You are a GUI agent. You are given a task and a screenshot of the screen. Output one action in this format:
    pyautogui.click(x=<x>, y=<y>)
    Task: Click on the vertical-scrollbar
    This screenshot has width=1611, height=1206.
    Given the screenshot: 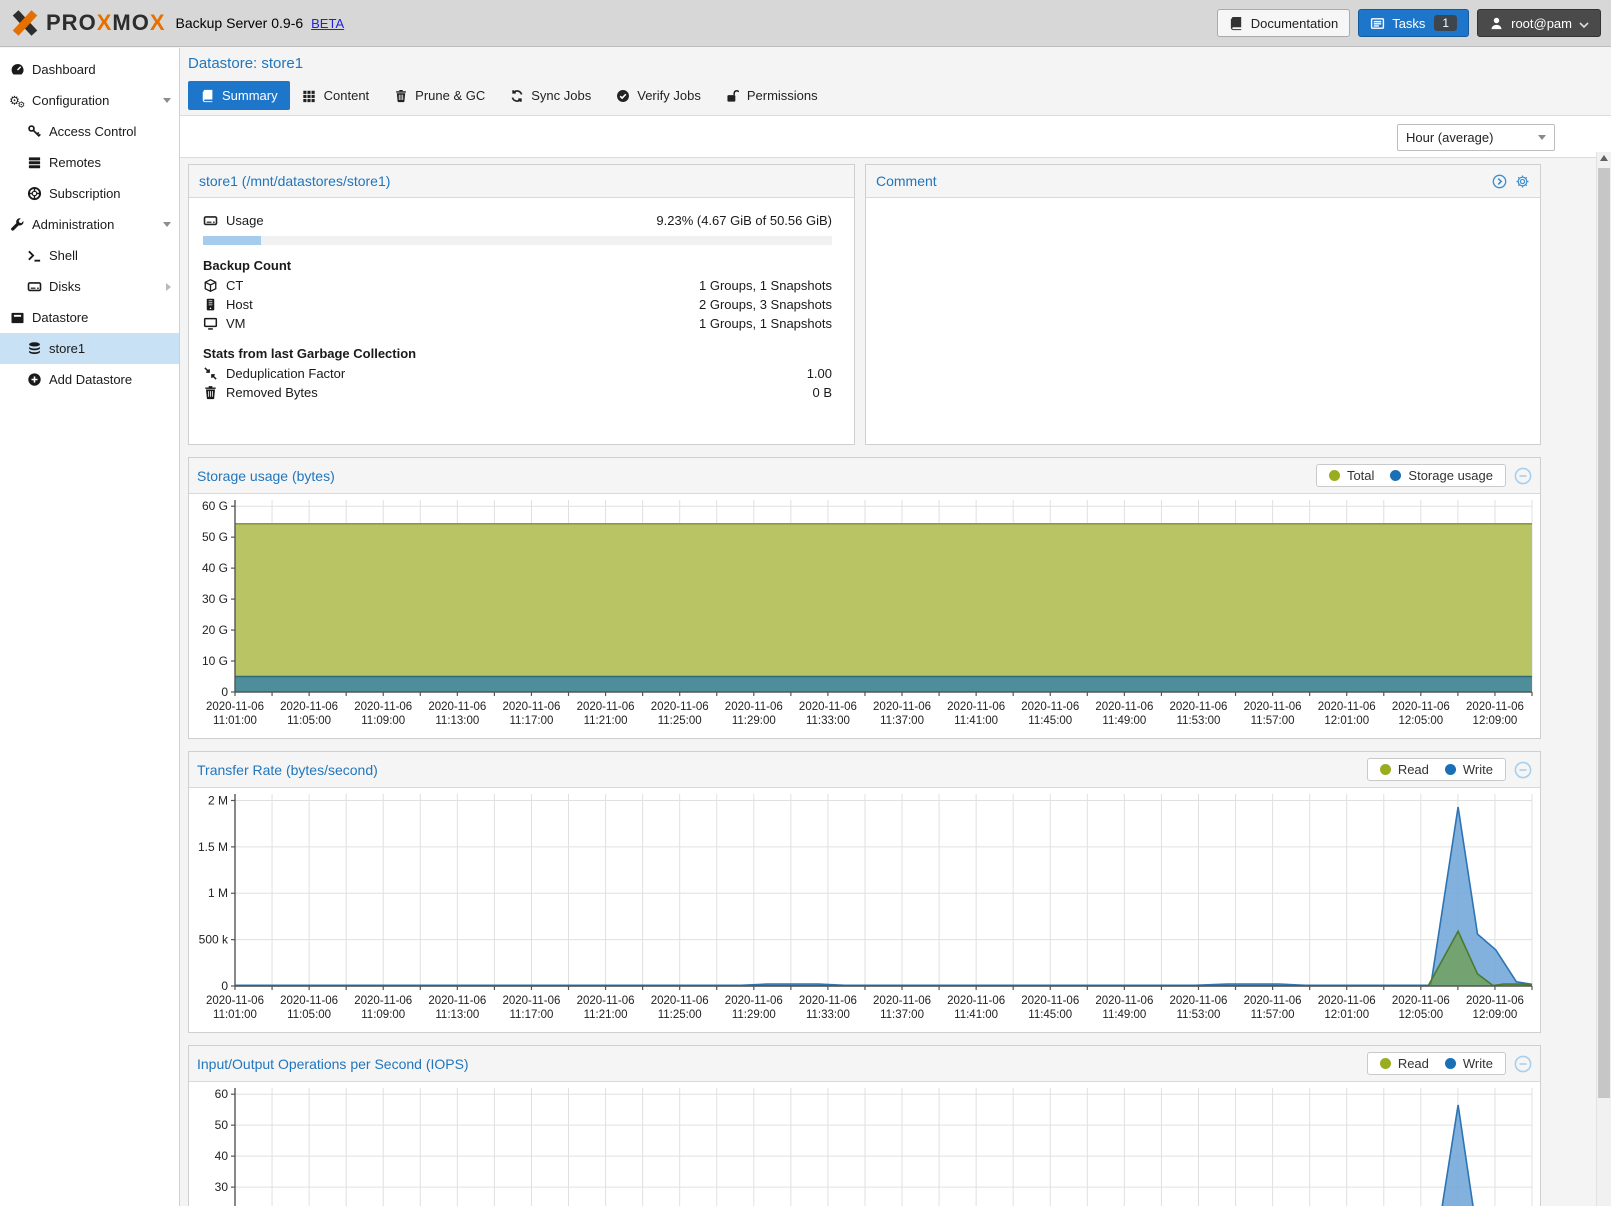 What is the action you would take?
    pyautogui.click(x=1603, y=679)
    